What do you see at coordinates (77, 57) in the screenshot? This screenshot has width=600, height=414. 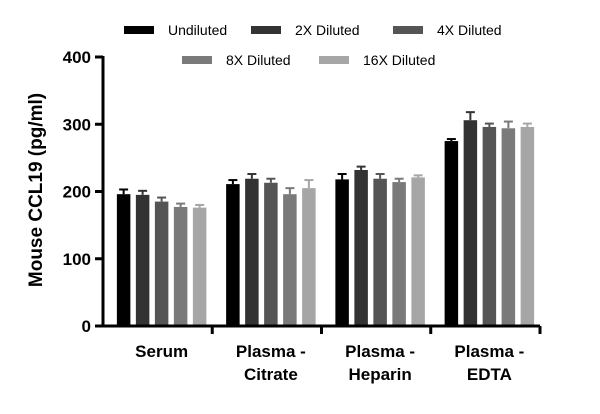 I see `y-tick-label: 400` at bounding box center [77, 57].